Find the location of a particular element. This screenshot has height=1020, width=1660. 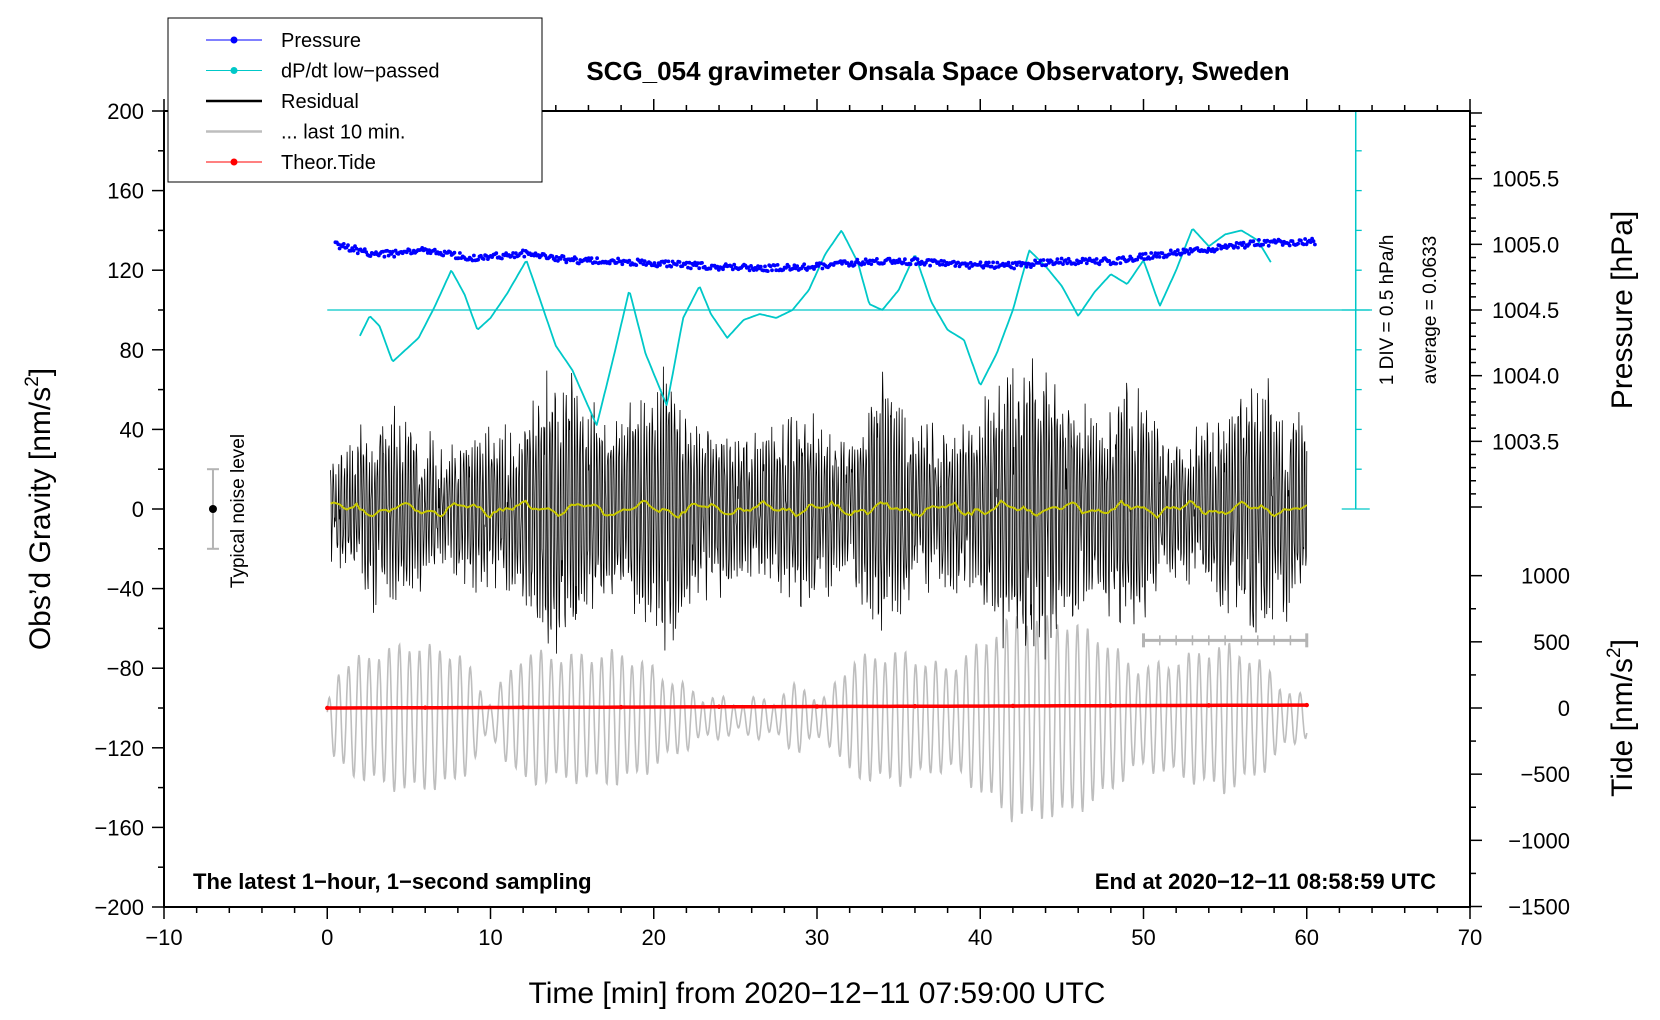

y-axis-title-gravity-sup: 2 is located at coordinates (32, 381).